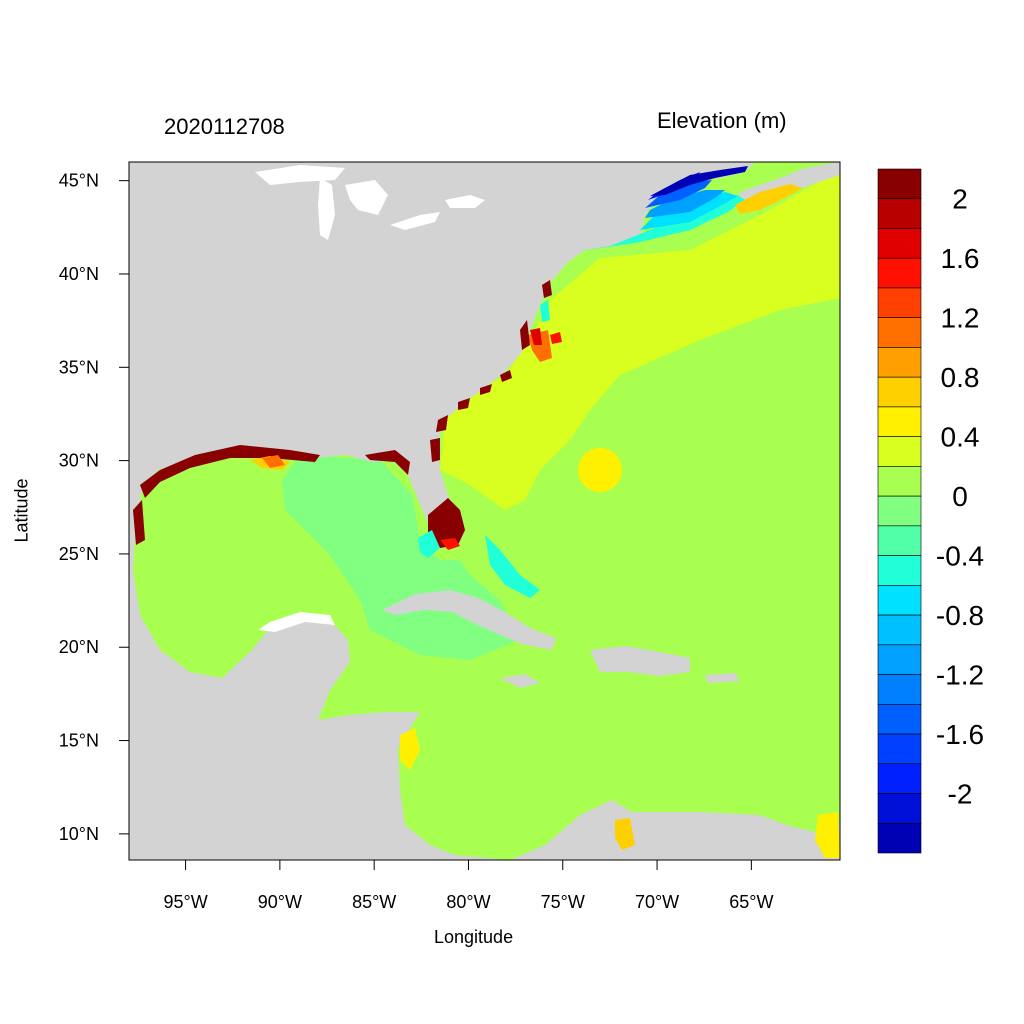 This screenshot has width=1024, height=1024. I want to click on y-tick-label: 30°N, so click(79, 461).